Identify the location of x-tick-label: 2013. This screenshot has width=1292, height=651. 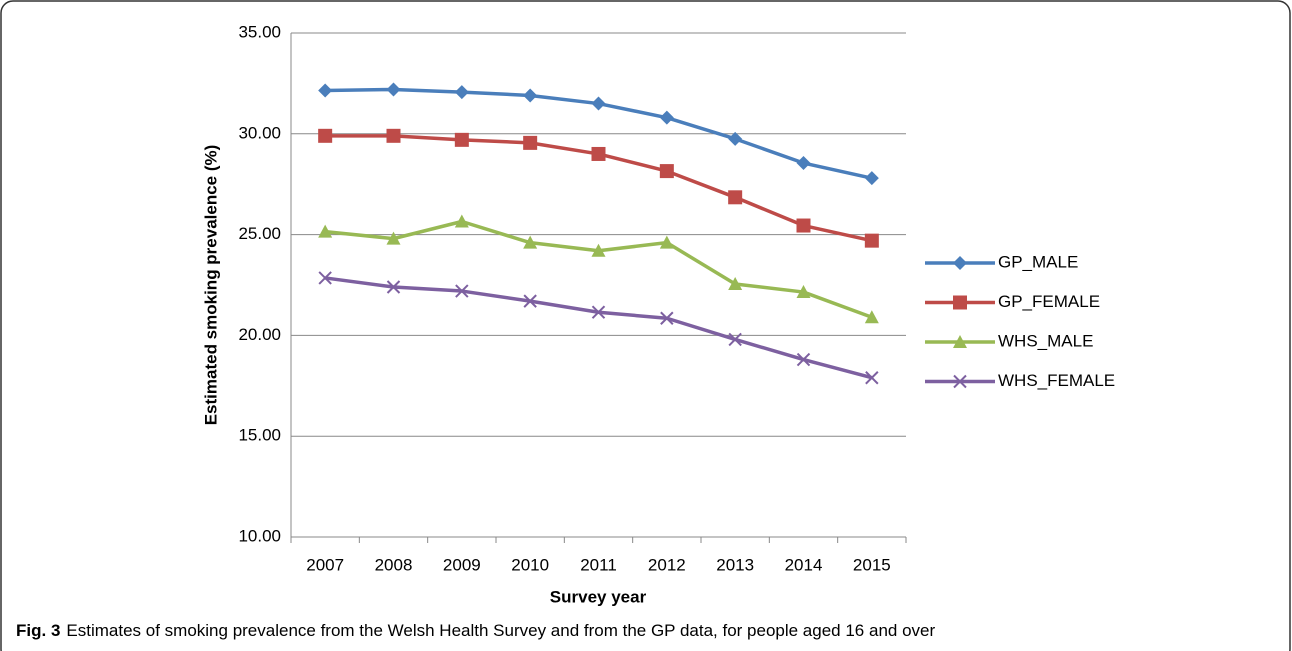
(735, 564).